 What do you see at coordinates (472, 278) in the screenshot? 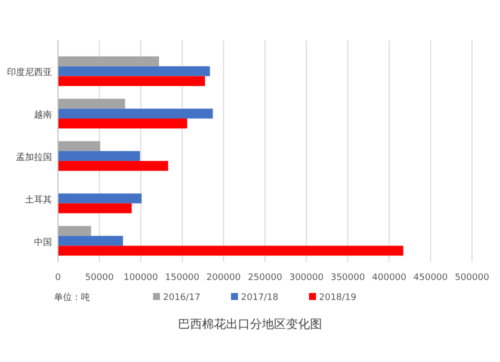
I see `x-tick-label: 500000` at bounding box center [472, 278].